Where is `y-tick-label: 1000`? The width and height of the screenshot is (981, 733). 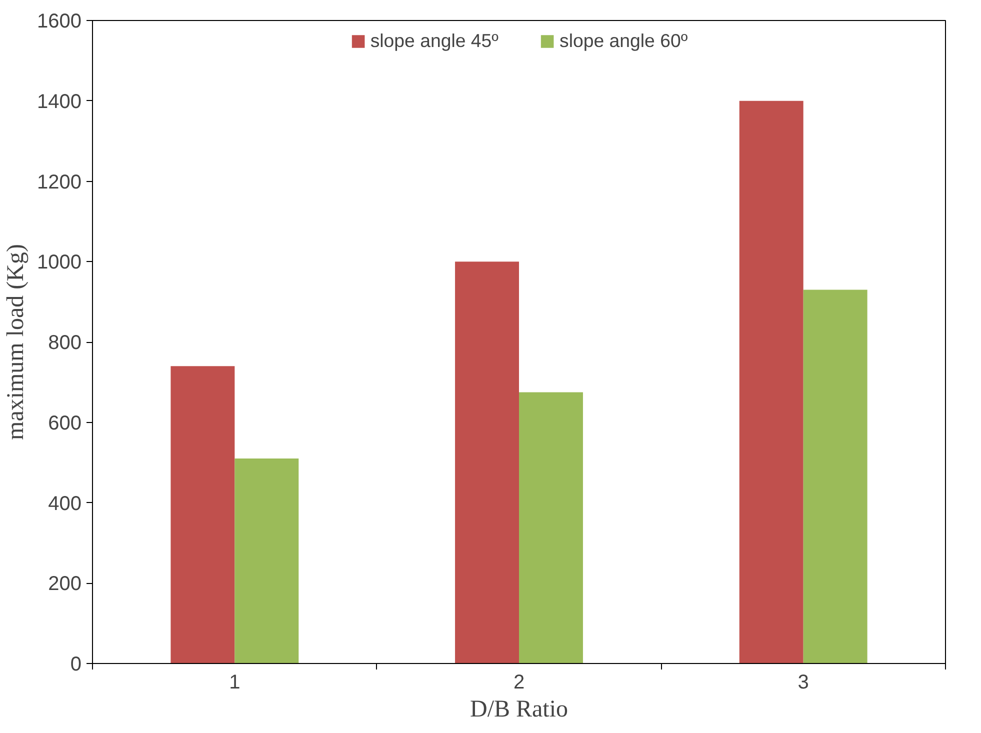
y-tick-label: 1000 is located at coordinates (59, 263).